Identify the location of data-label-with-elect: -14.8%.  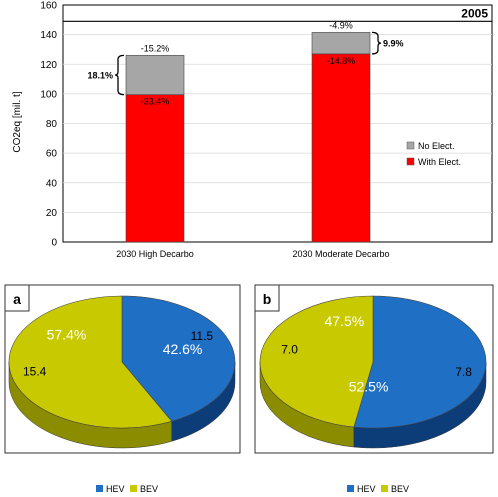
(341, 61).